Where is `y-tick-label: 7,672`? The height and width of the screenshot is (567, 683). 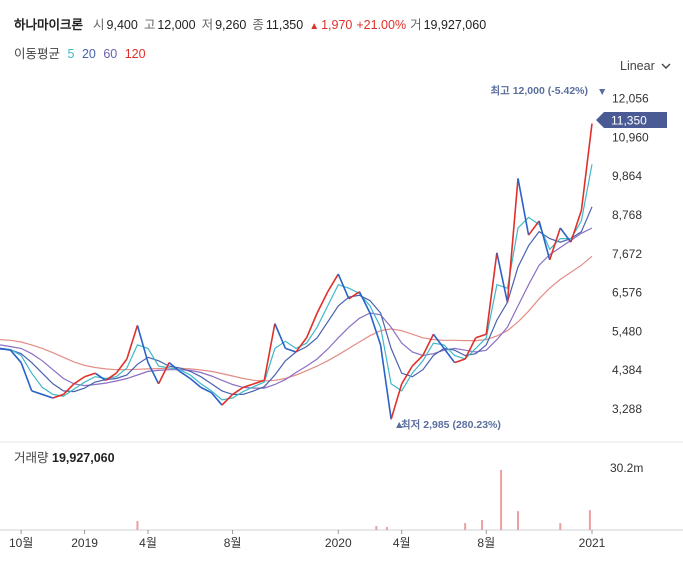 y-tick-label: 7,672 is located at coordinates (627, 254).